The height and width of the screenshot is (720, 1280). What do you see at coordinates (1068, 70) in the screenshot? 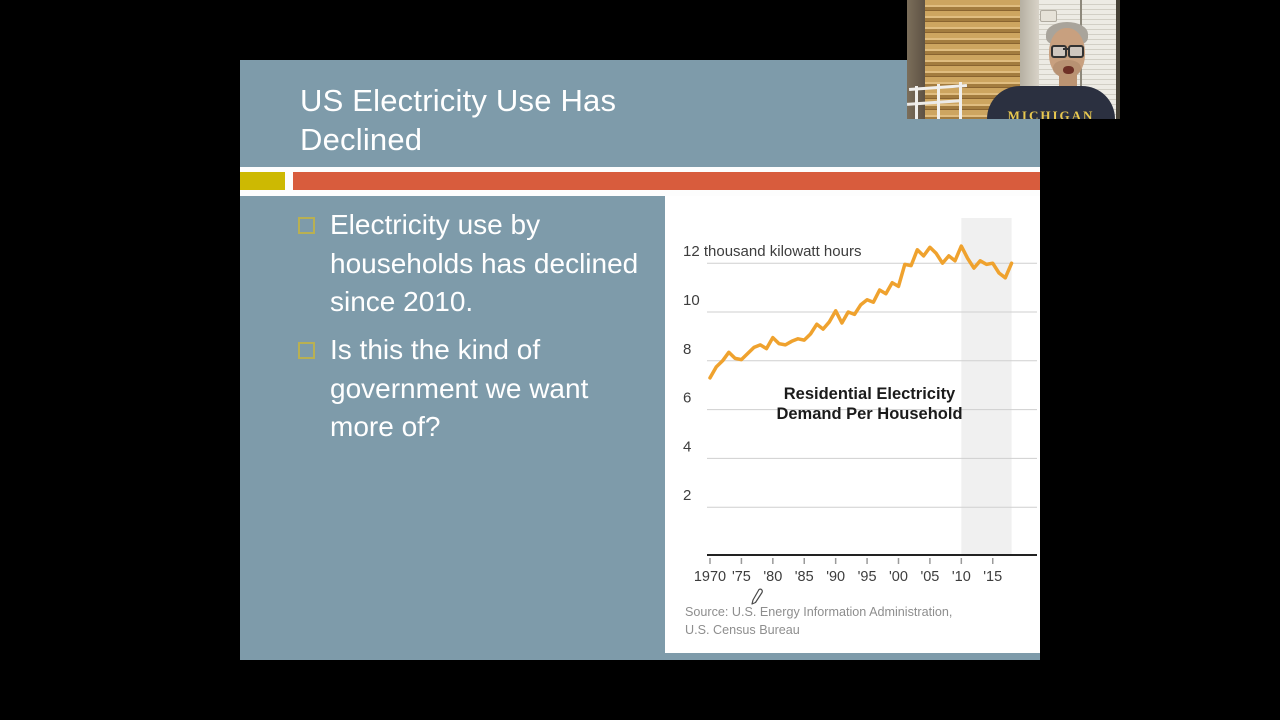
I see `person-mouth` at bounding box center [1068, 70].